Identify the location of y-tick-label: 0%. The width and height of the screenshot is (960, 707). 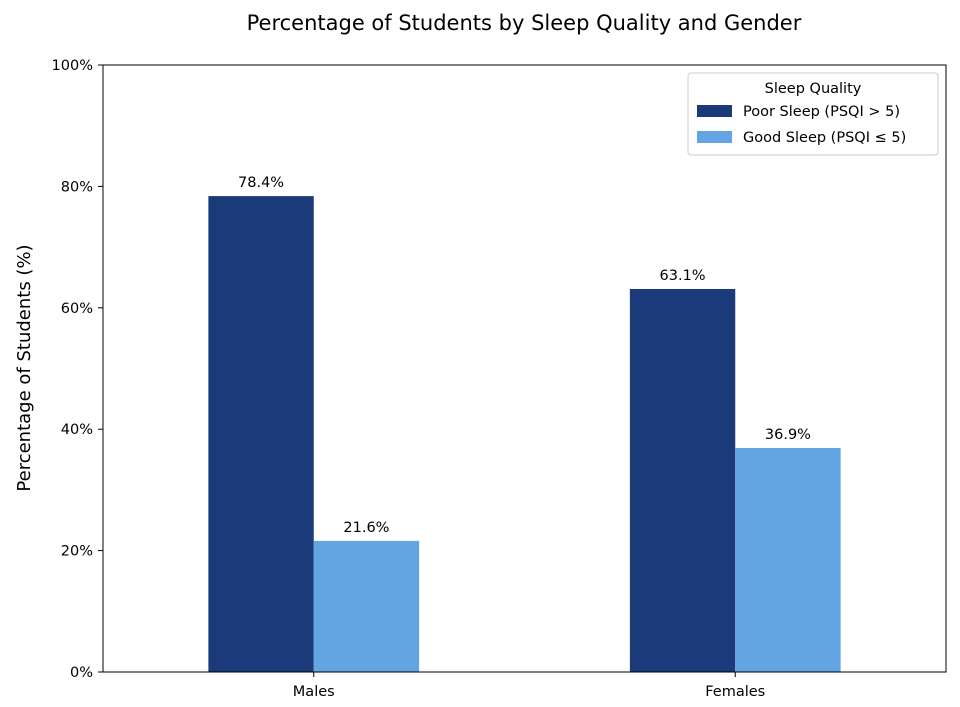
(81, 673).